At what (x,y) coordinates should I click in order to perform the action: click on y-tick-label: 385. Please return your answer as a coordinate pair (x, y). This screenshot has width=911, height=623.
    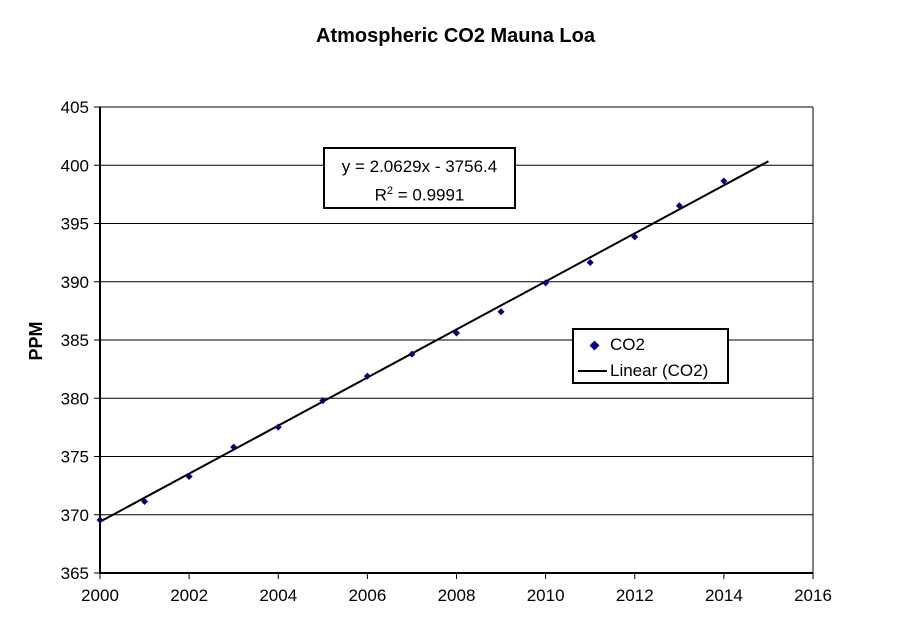
    Looking at the image, I should click on (75, 340).